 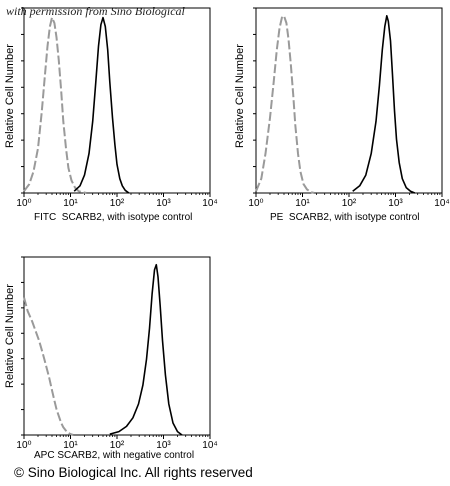 I want to click on x-axis-caption: PE SCARB2, with isotype control, so click(x=345, y=217).